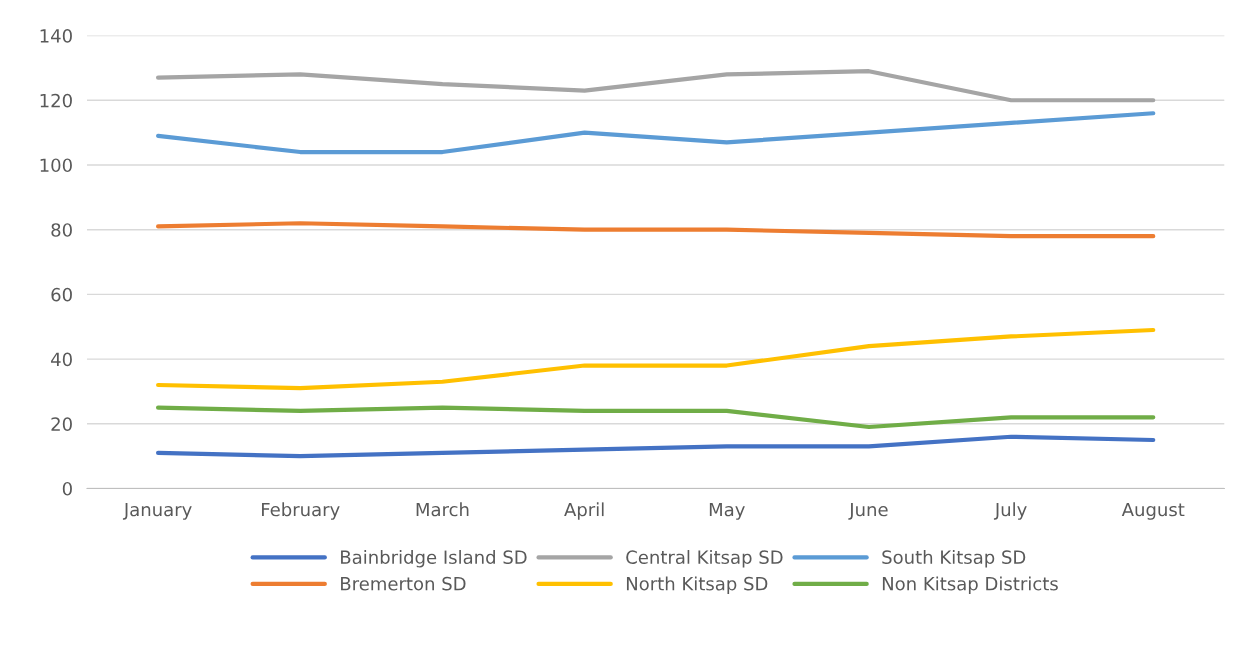 This screenshot has width=1243, height=647. Describe the element at coordinates (56, 165) in the screenshot. I see `y-tick-label: 100` at that location.